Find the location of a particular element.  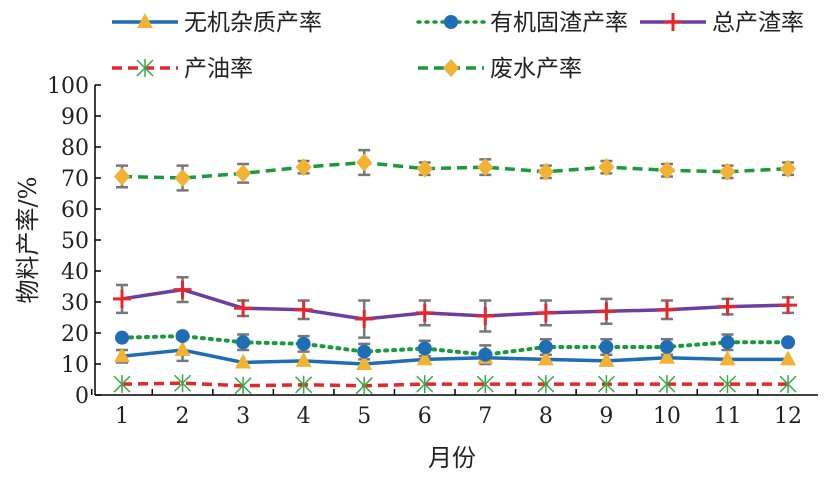

y-tick-label: 80 is located at coordinates (75, 148).